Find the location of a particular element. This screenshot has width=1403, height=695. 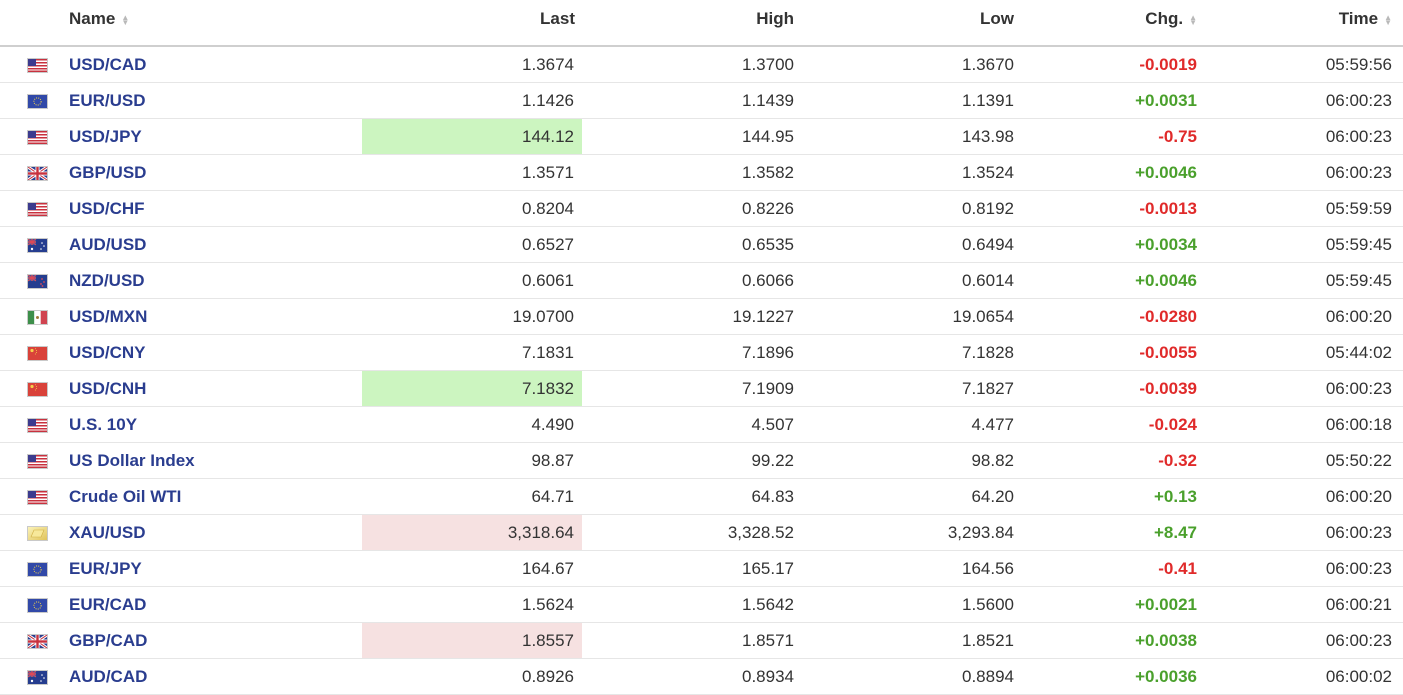

low-price-cell: 0.8894 is located at coordinates (988, 676).